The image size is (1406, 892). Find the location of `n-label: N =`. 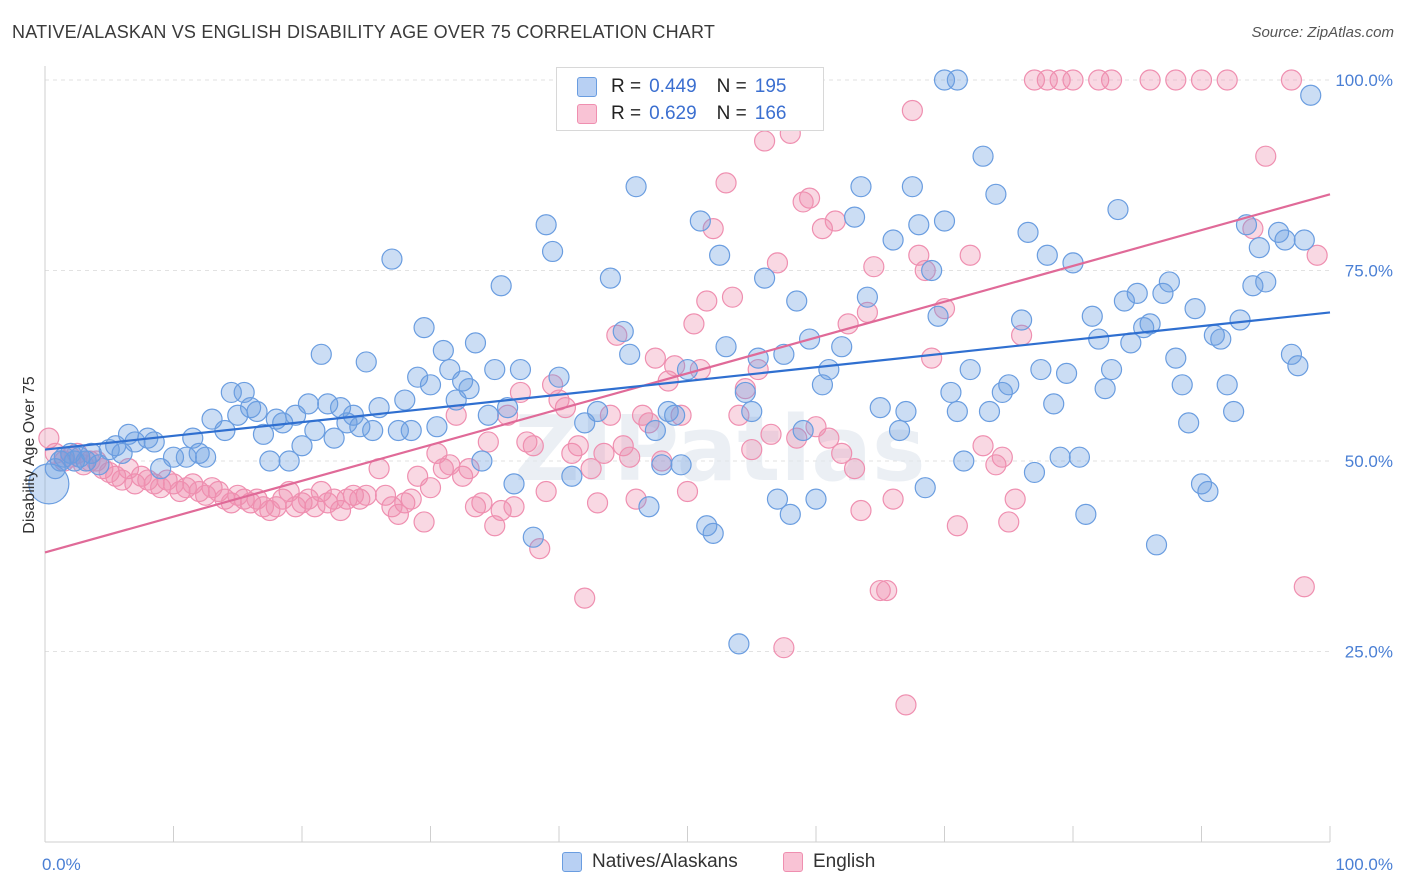

n-label: N = is located at coordinates (731, 86).